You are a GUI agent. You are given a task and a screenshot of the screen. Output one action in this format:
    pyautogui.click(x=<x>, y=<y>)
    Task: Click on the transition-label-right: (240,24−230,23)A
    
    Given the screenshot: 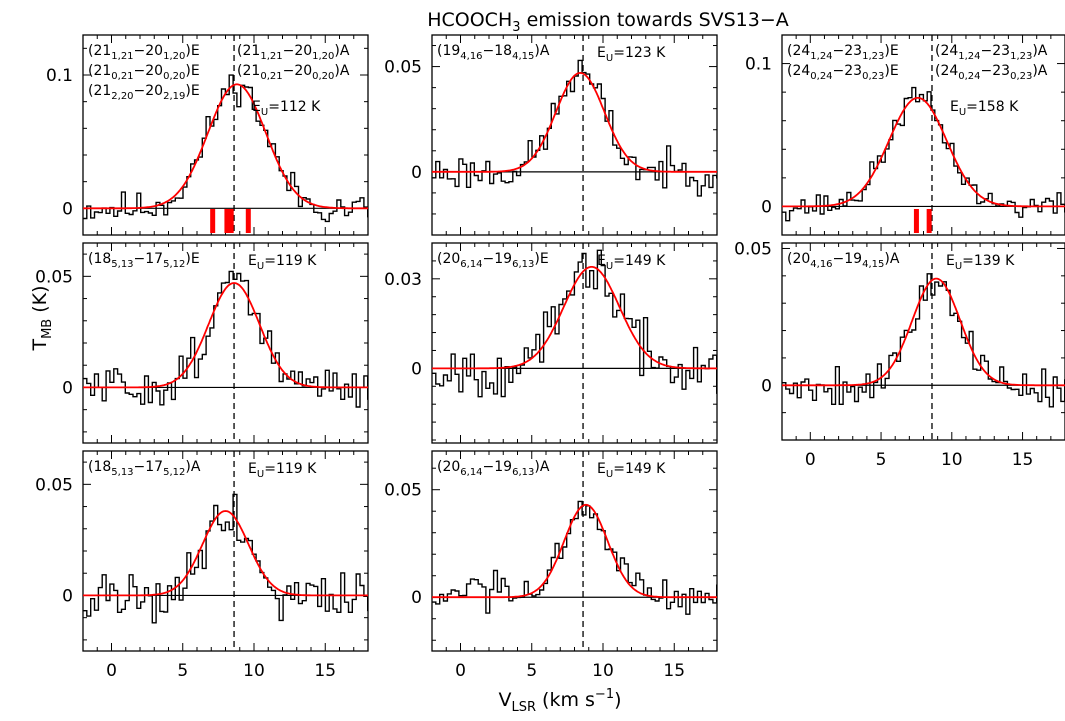 What is the action you would take?
    pyautogui.click(x=991, y=72)
    